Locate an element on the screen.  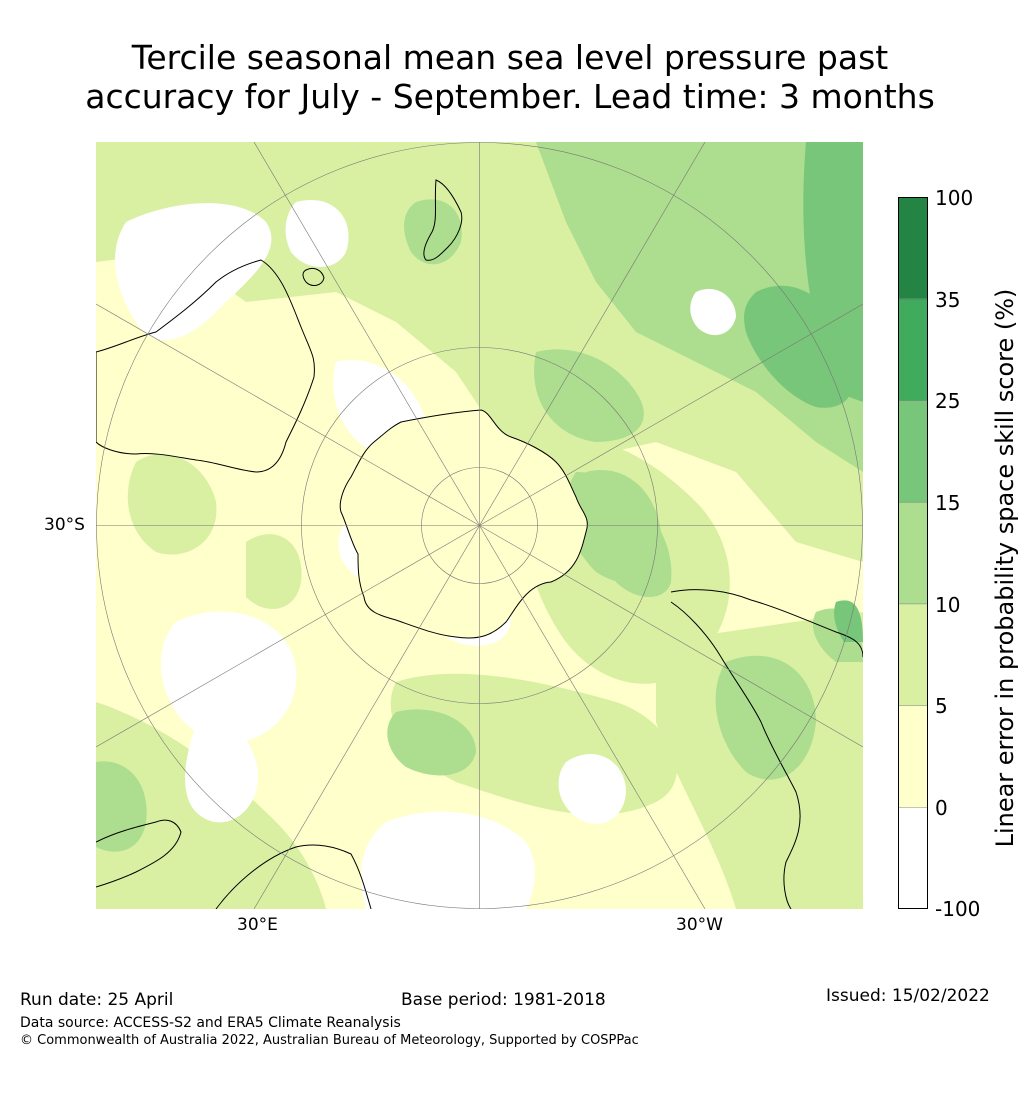
lon-label-30e: 30°E is located at coordinates (257, 925).